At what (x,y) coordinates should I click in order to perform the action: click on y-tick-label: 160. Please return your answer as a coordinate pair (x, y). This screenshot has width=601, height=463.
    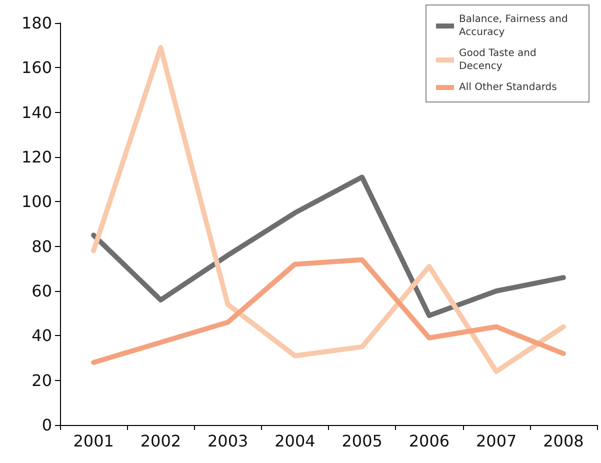
    Looking at the image, I should click on (36, 68).